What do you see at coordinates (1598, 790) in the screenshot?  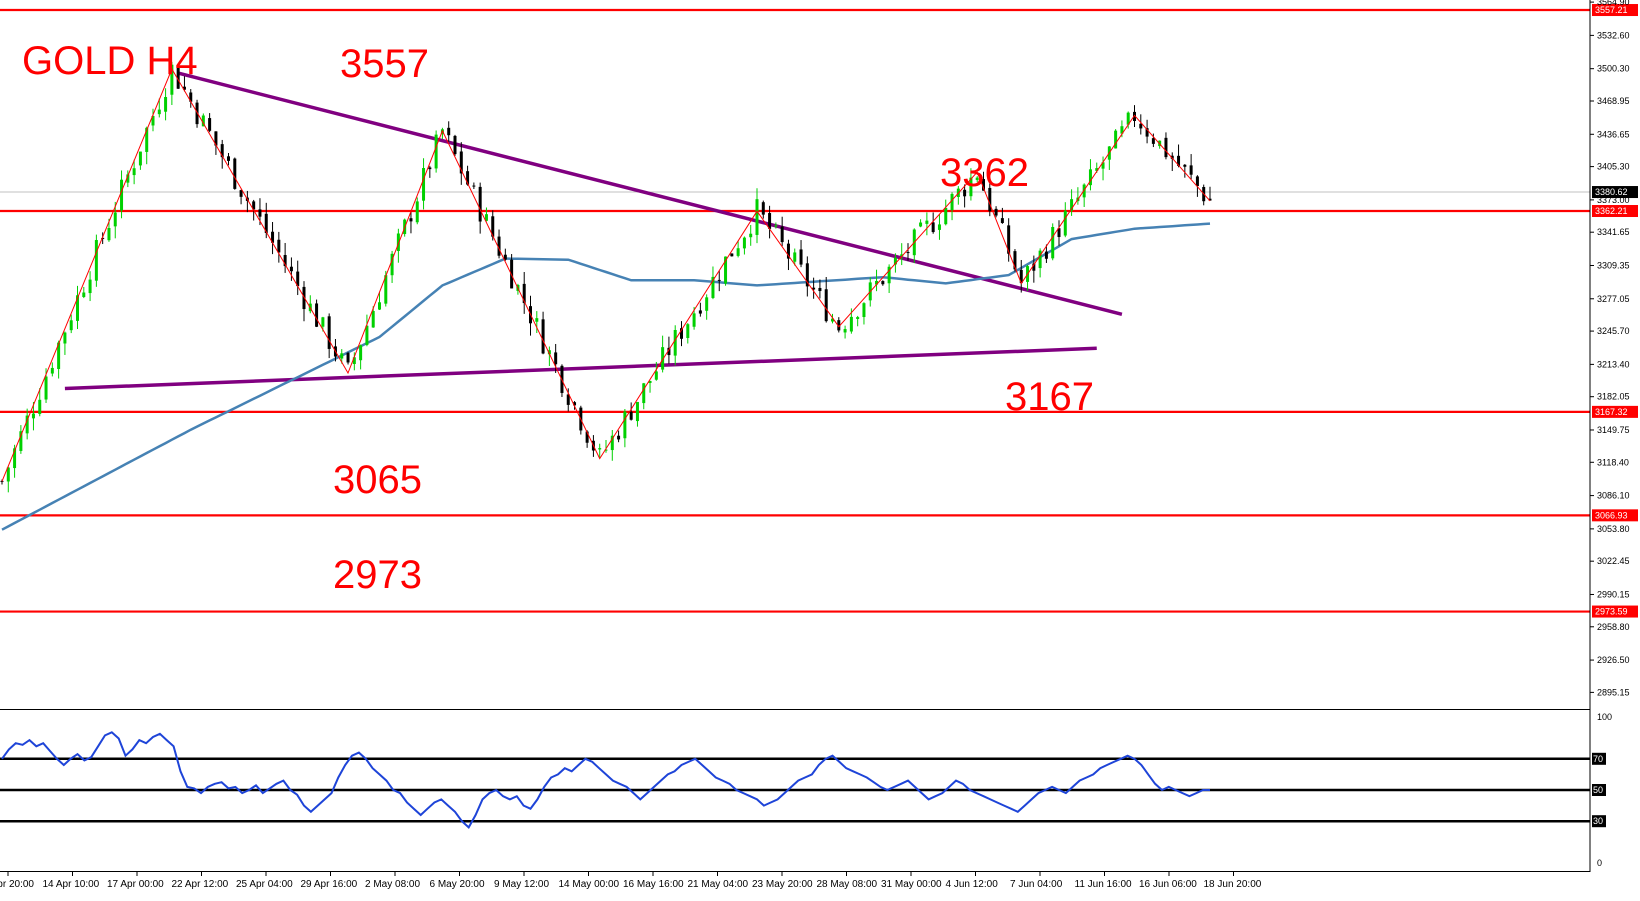 I see `rsi-level-tag-text-50: 50` at bounding box center [1598, 790].